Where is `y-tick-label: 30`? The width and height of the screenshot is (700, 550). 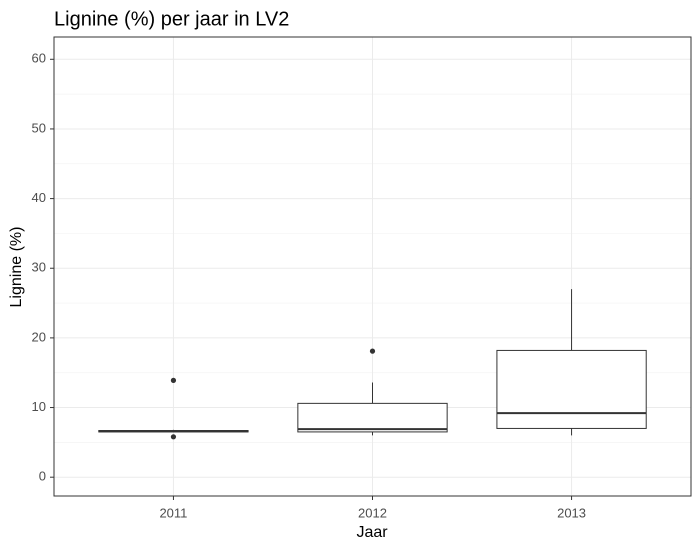
y-tick-label: 30 is located at coordinates (39, 267).